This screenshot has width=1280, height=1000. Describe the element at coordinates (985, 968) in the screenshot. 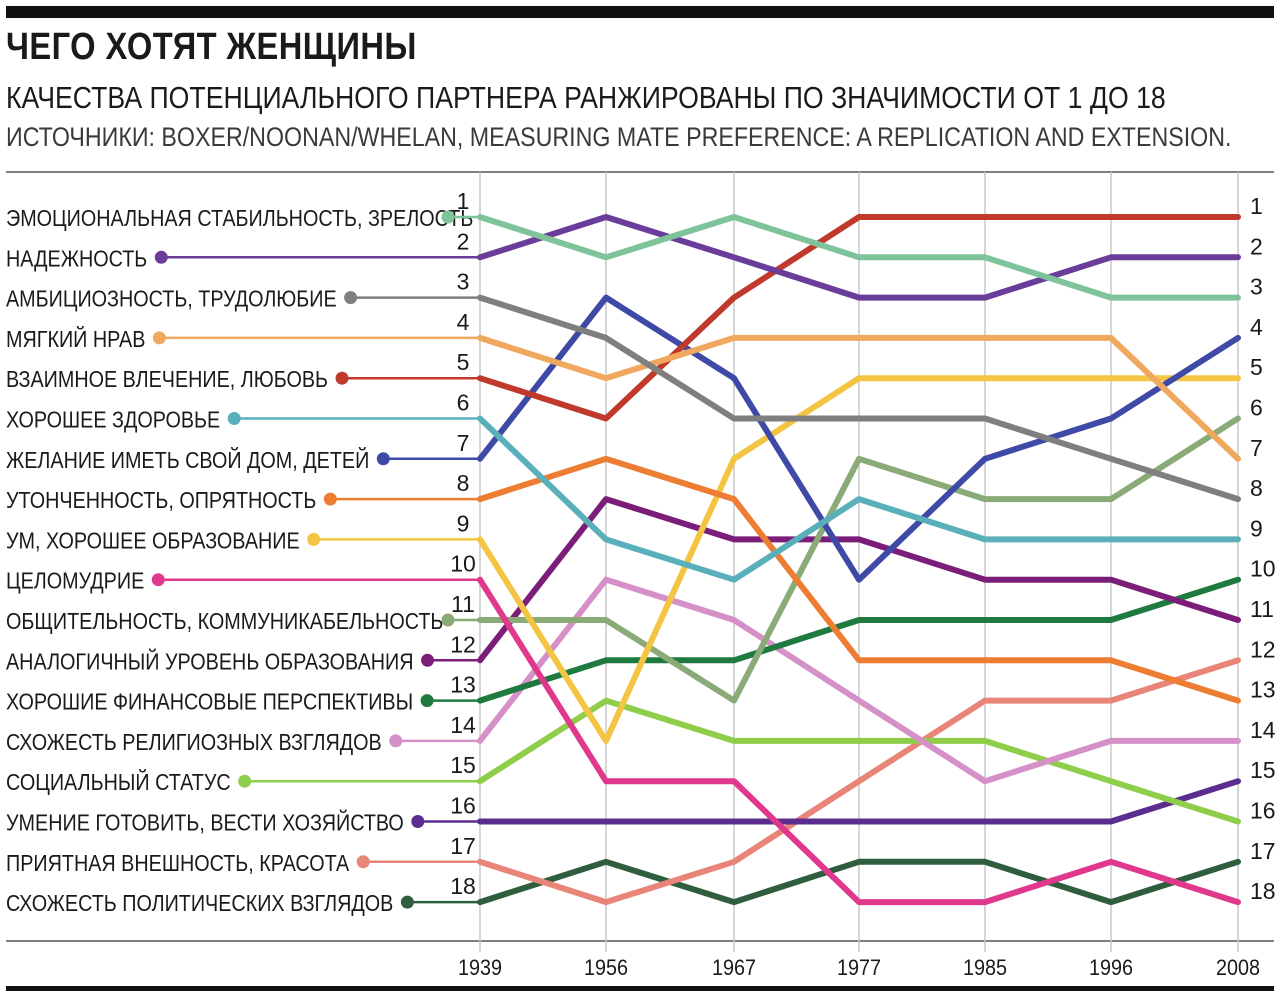

I see `x-tick-1985: 1985` at that location.